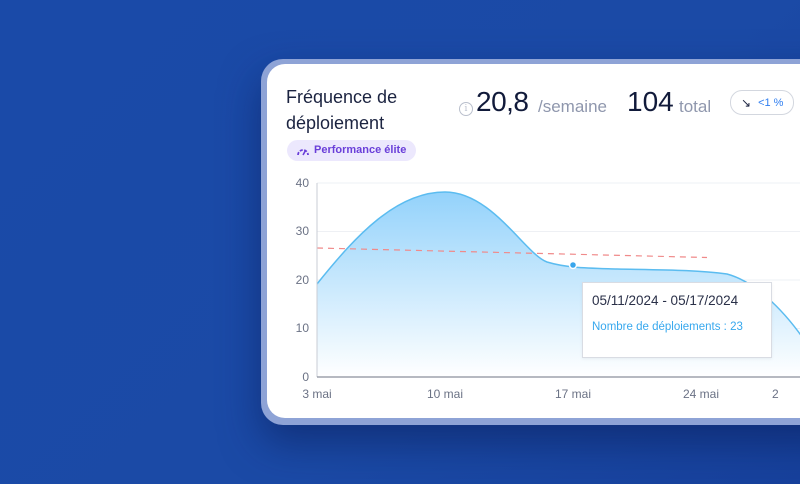  What do you see at coordinates (303, 151) in the screenshot?
I see `gauge-icon` at bounding box center [303, 151].